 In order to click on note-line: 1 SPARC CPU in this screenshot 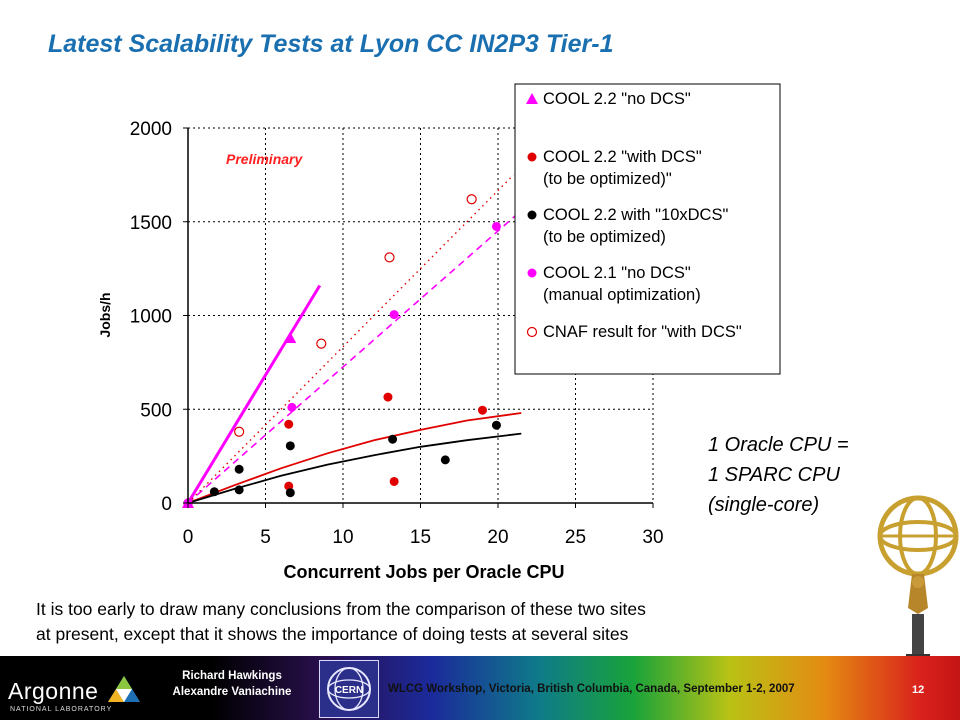, I will do `click(774, 475)`.